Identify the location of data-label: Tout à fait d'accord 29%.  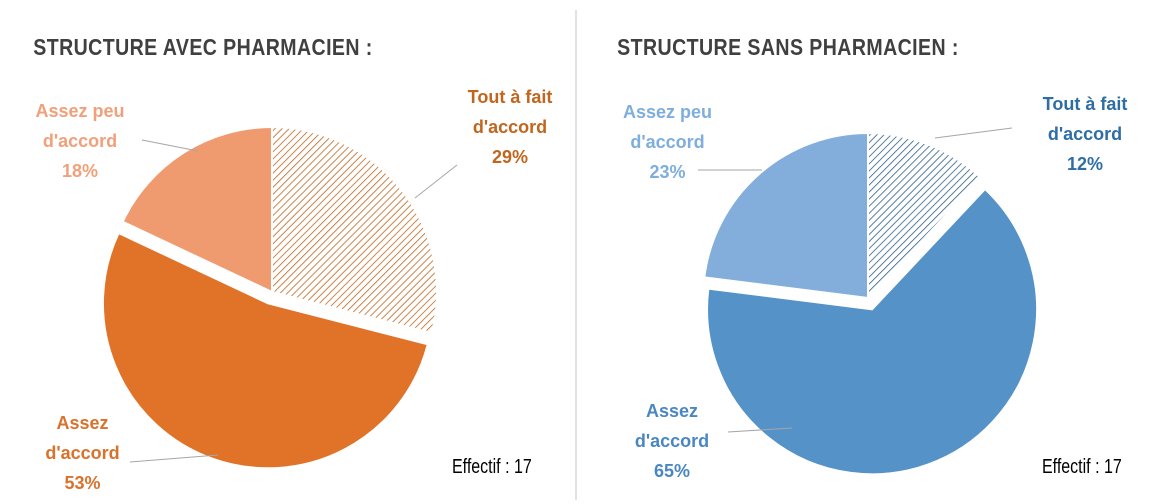
(510, 127).